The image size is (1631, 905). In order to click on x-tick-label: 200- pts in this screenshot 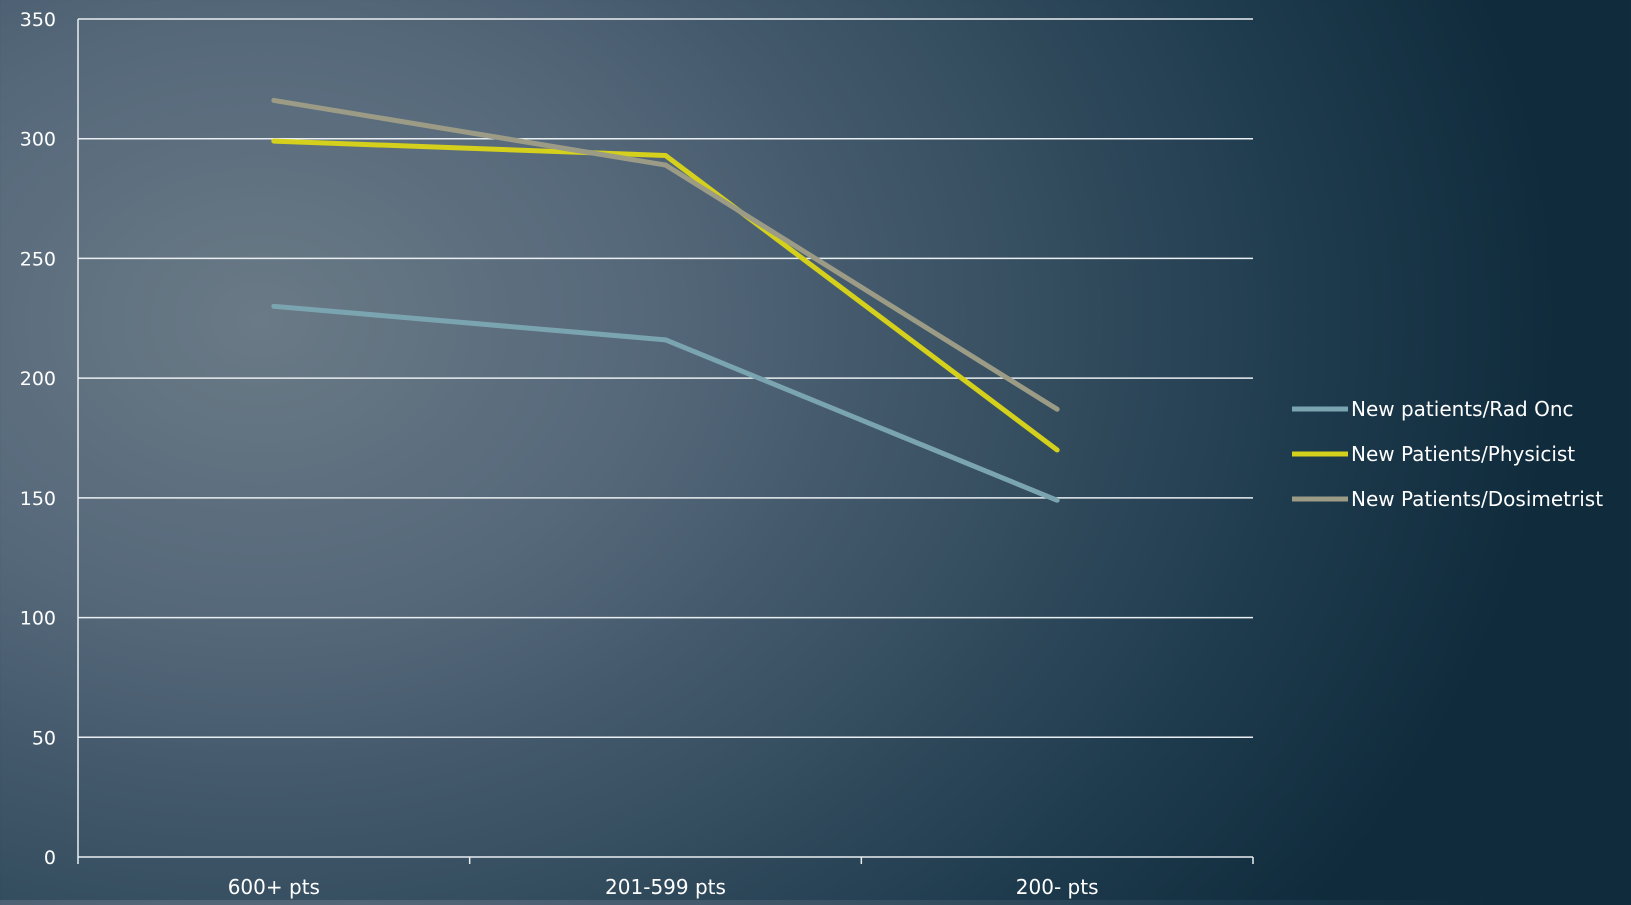, I will do `click(1057, 887)`.